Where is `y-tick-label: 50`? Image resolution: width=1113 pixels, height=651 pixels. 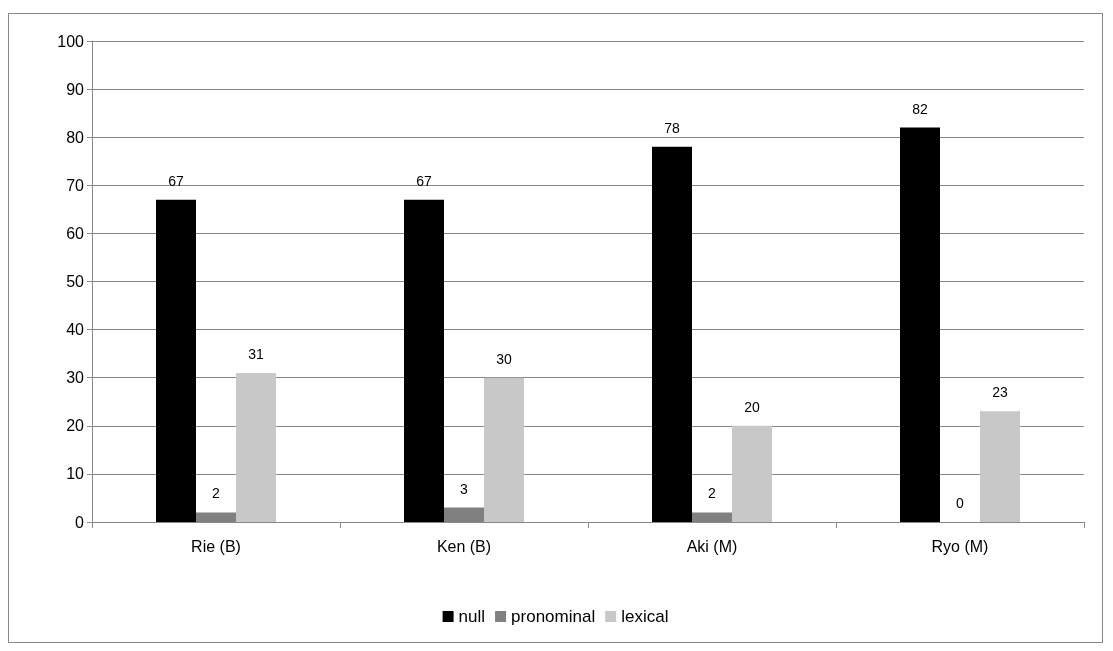 y-tick-label: 50 is located at coordinates (75, 281).